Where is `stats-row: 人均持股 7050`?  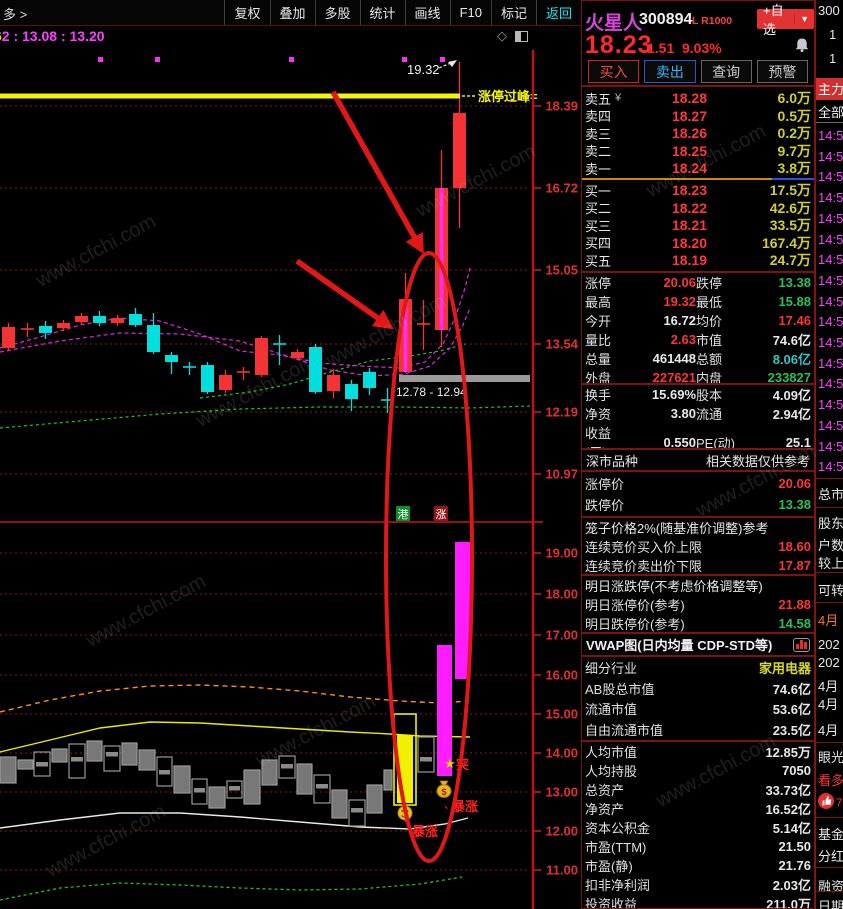
stats-row: 人均持股 7050 is located at coordinates (698, 771).